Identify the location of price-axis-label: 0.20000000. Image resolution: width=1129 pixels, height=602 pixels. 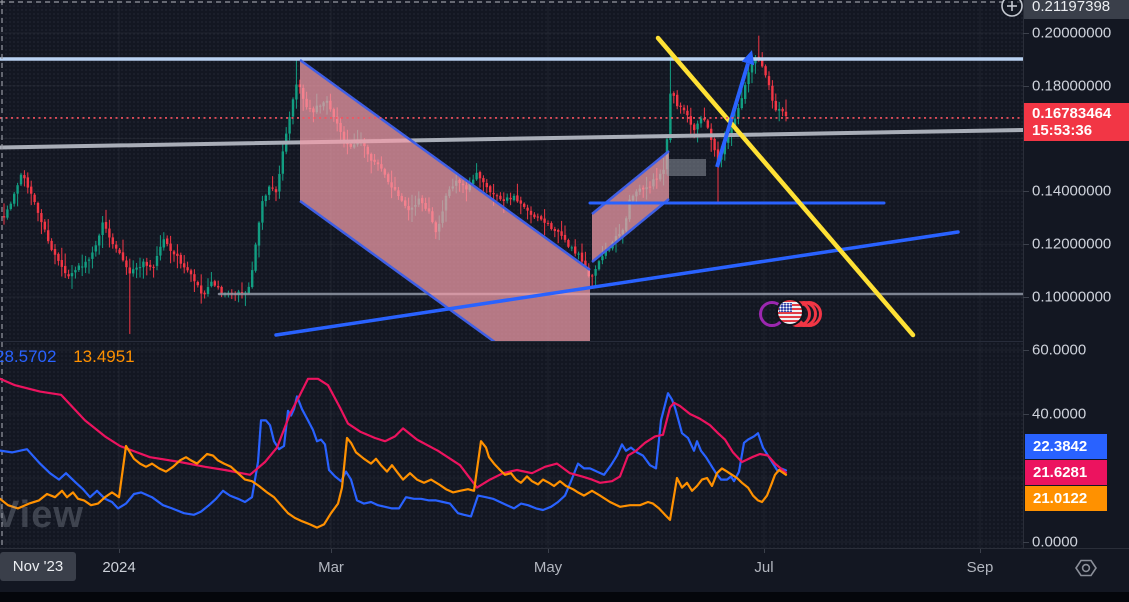
(1072, 33).